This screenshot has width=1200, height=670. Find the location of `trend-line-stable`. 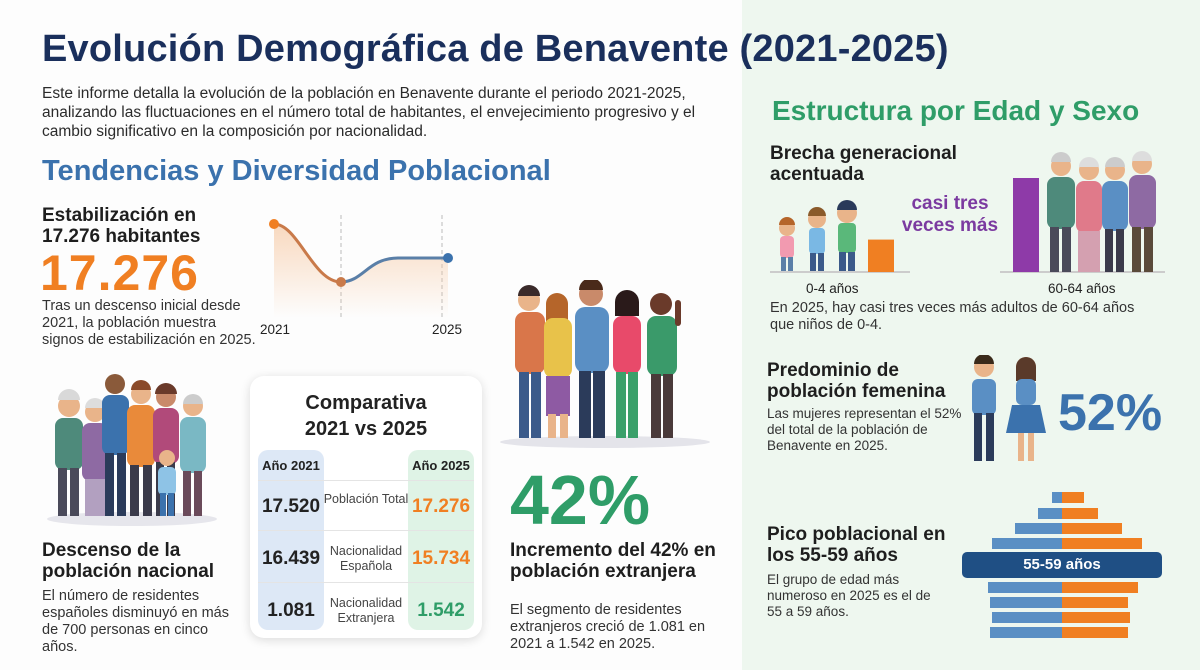

trend-line-stable is located at coordinates (394, 270).